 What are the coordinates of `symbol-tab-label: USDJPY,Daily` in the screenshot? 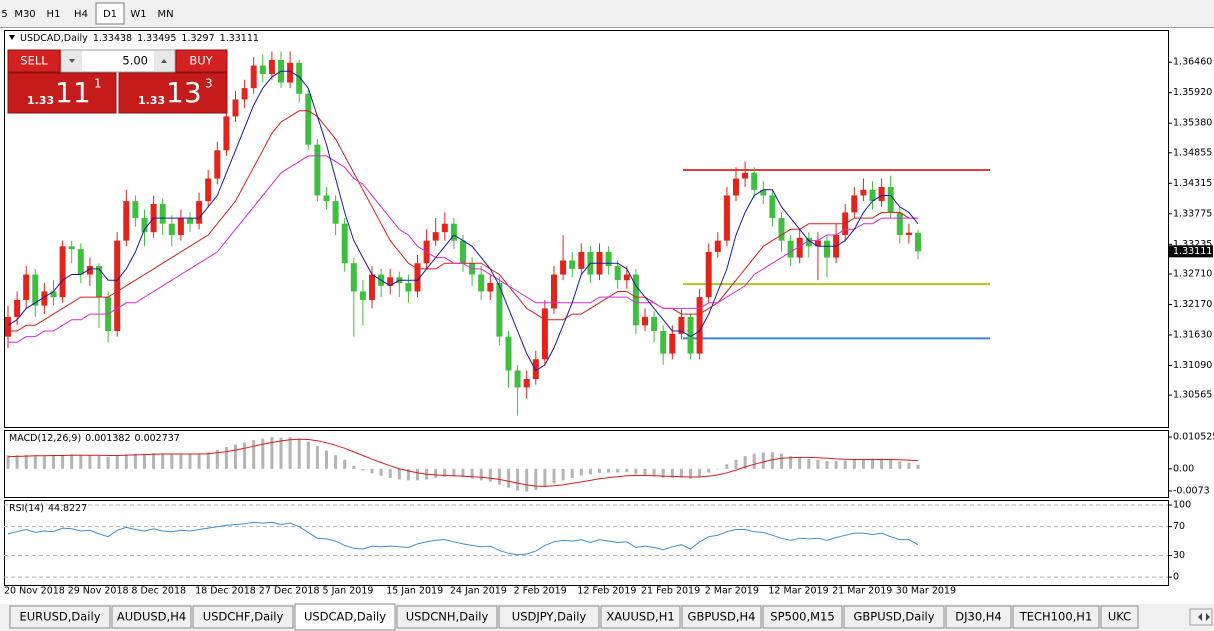 It's located at (549, 617).